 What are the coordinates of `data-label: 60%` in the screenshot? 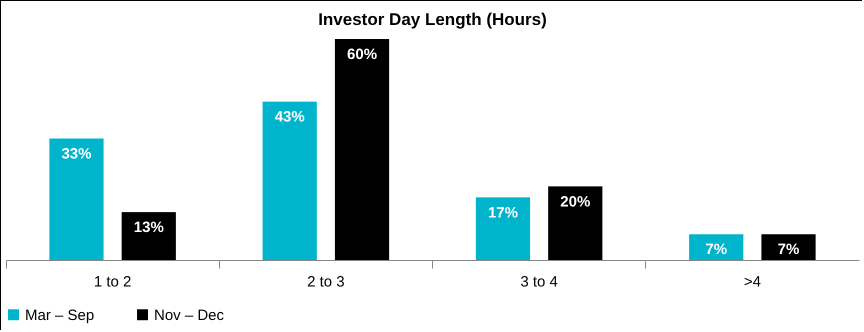 It's located at (362, 54).